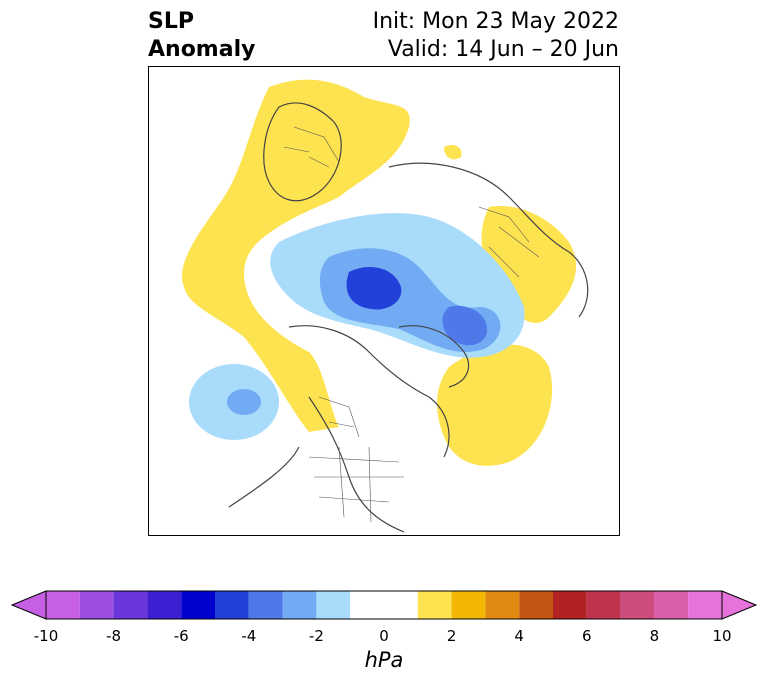 This screenshot has height=686, width=768. I want to click on map-title: SLP Anomaly, so click(201, 36).